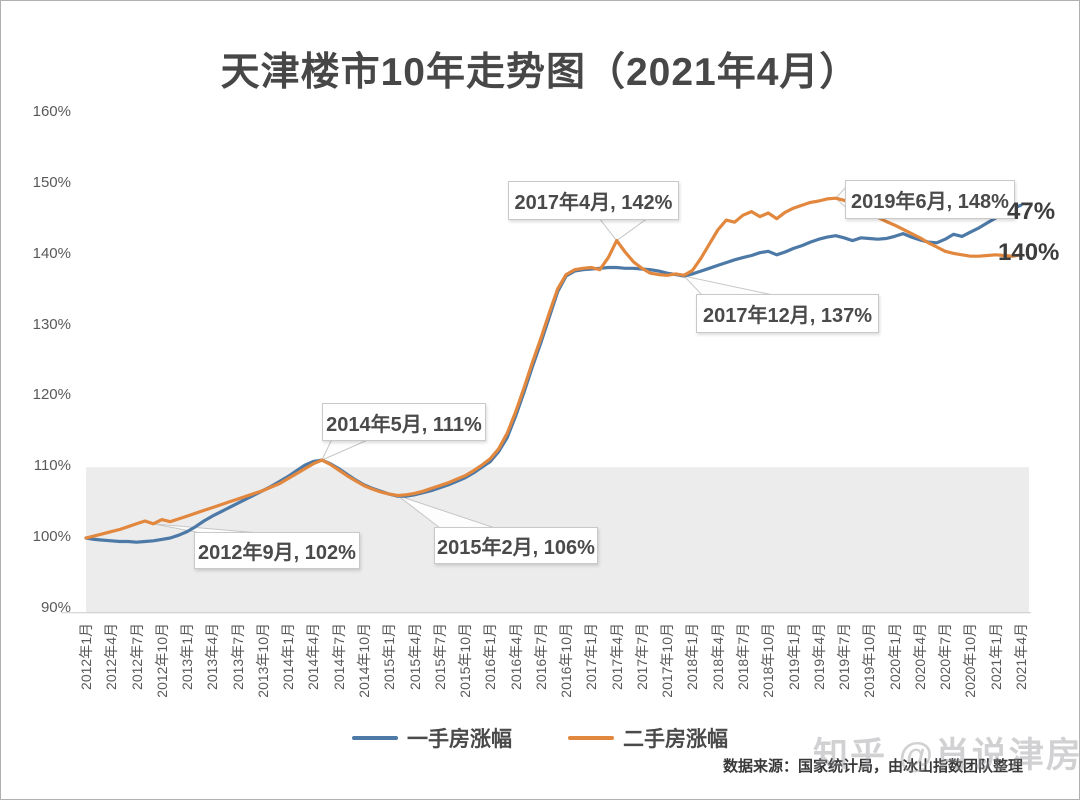 This screenshot has height=800, width=1080. I want to click on end-label-new-homes: 47%, so click(1031, 211).